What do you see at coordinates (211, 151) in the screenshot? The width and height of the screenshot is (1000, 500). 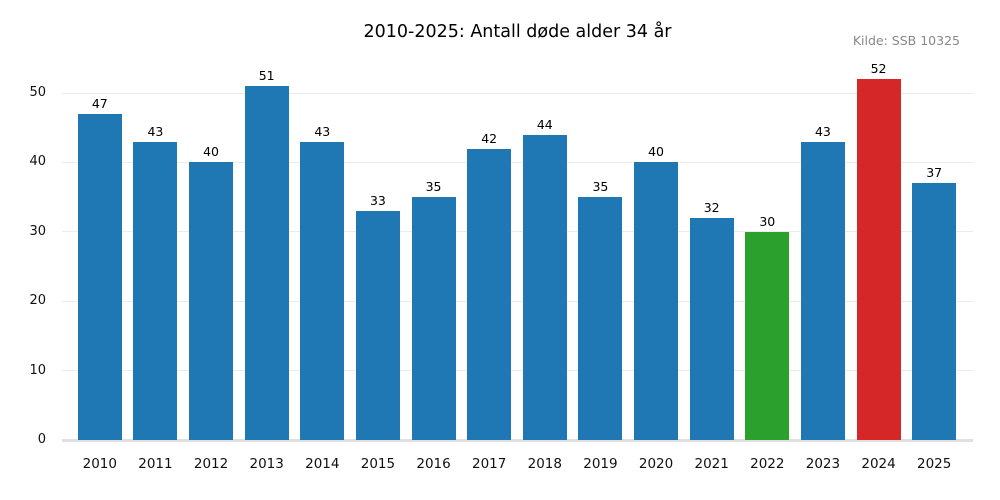 I see `bar-value-2012: 40` at bounding box center [211, 151].